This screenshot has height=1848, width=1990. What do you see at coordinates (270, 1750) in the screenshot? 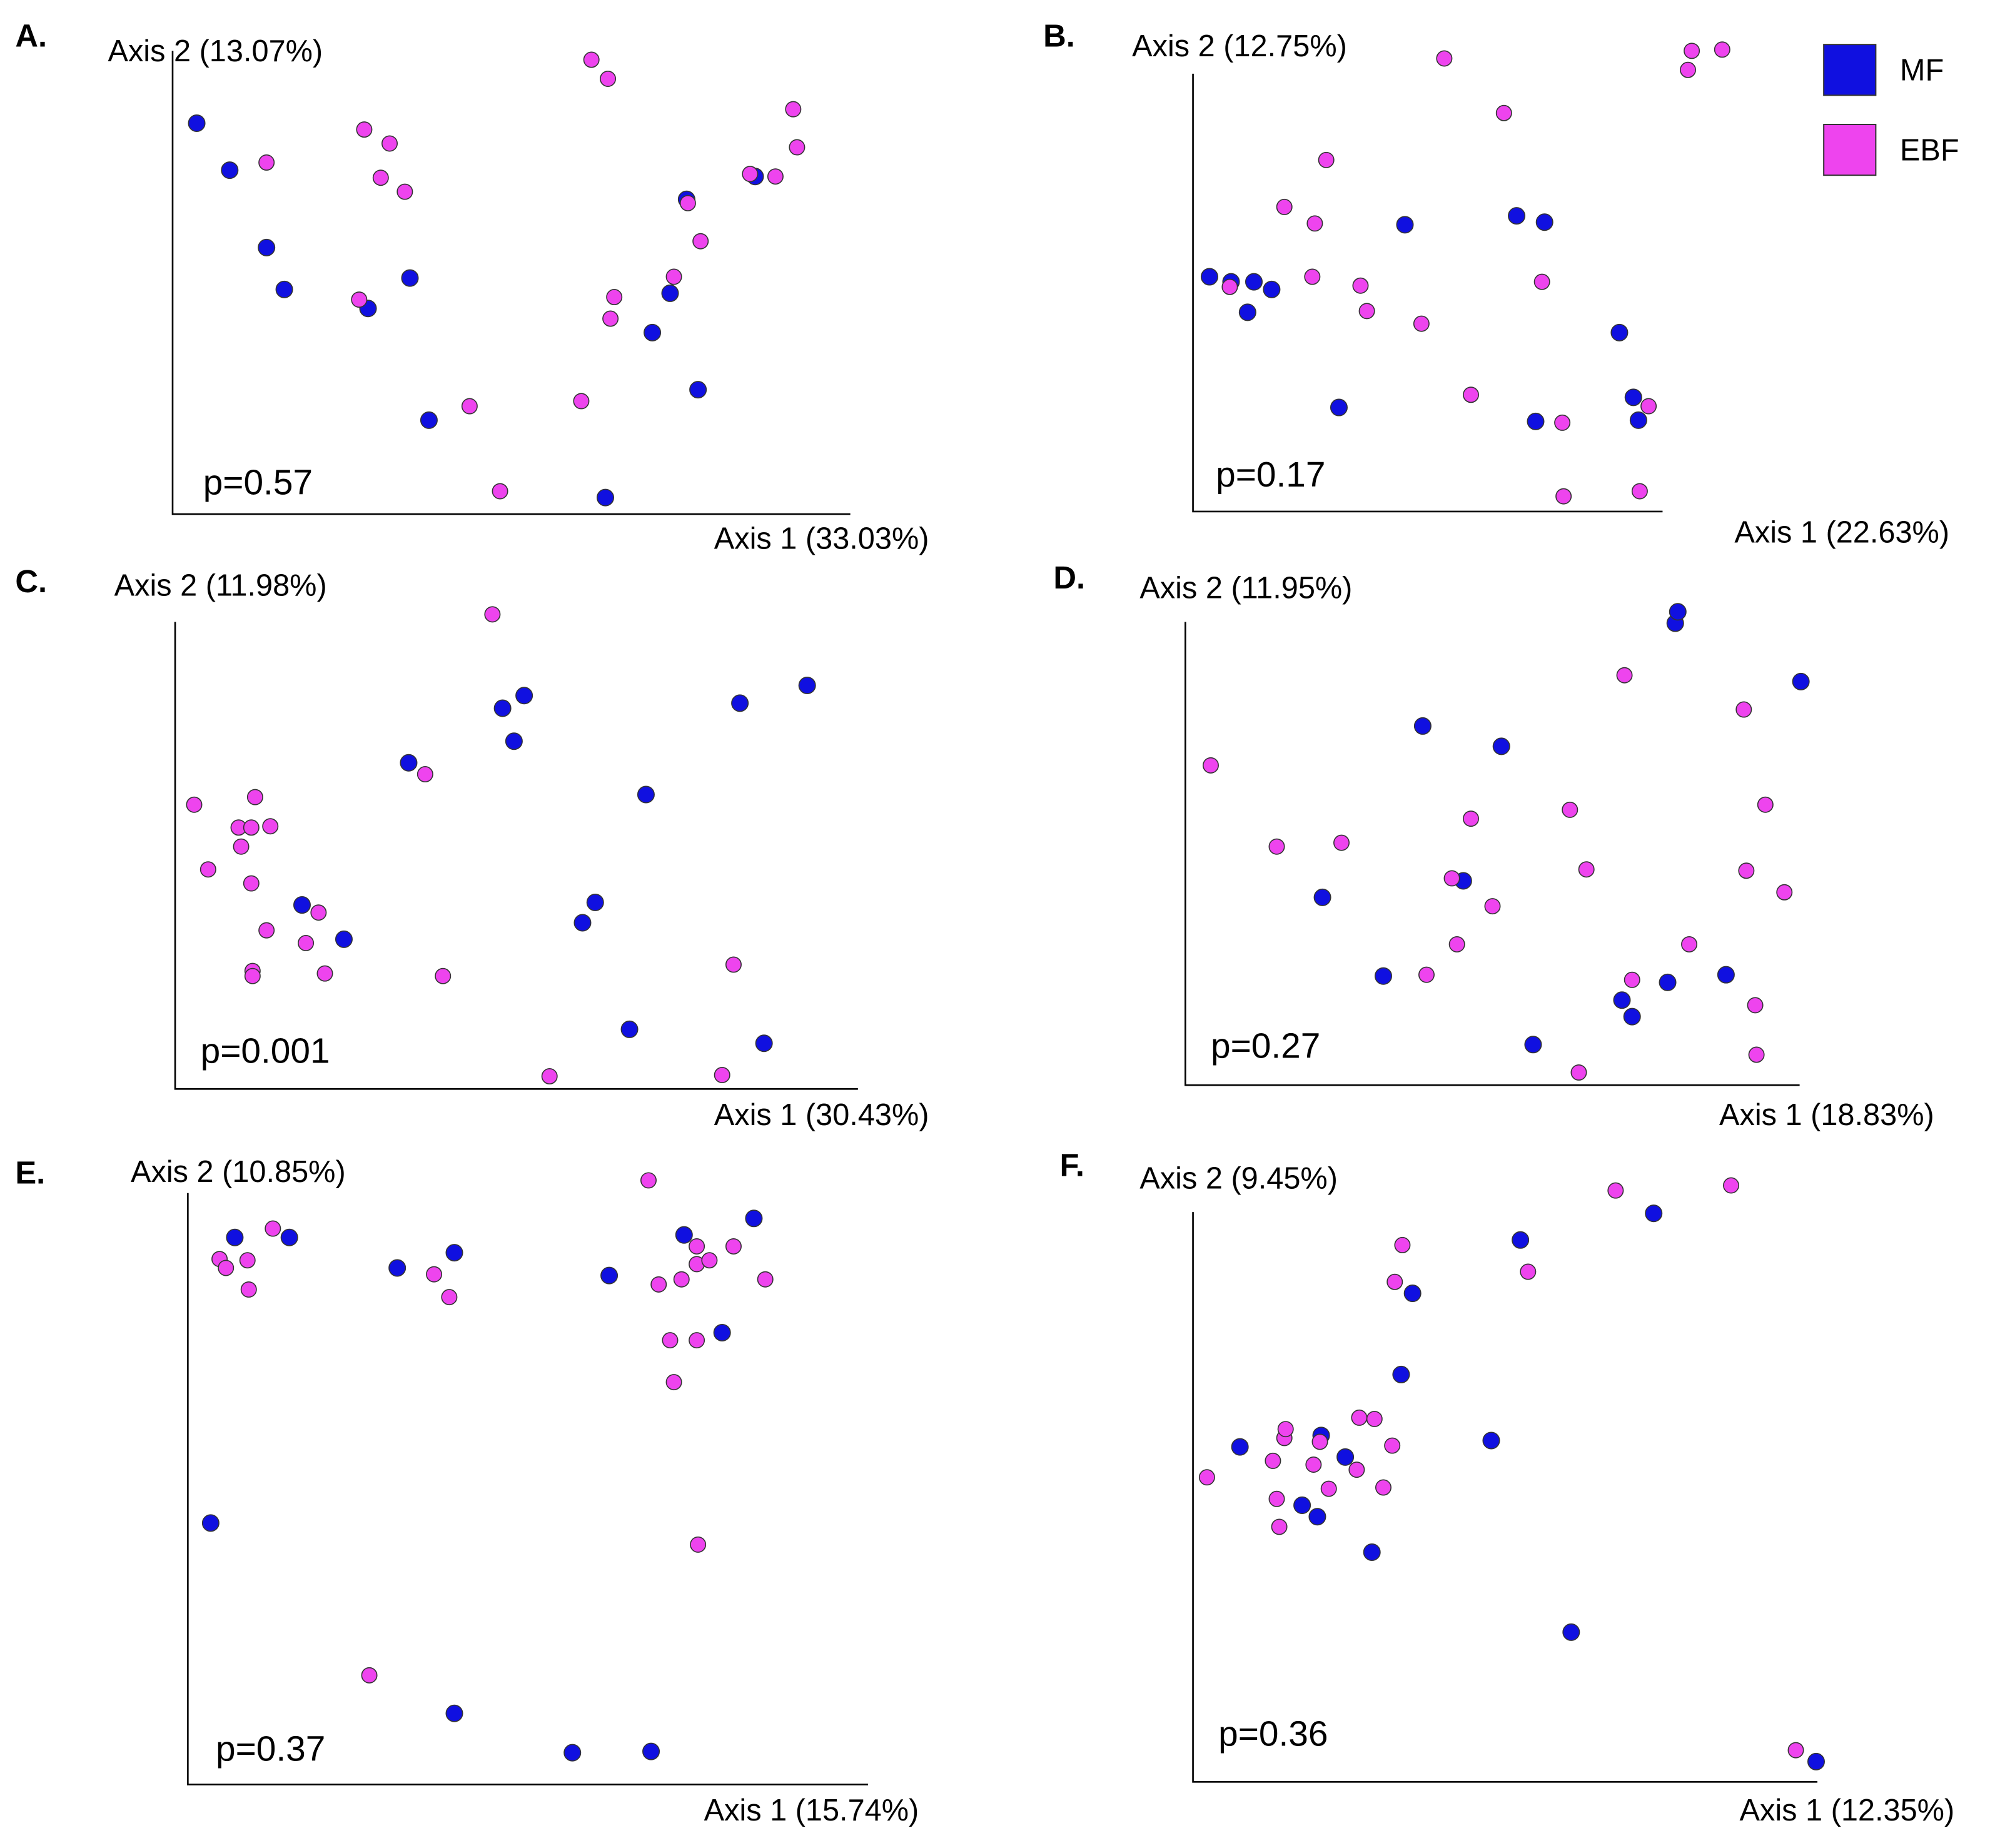
I see `p-value: p=0.37` at bounding box center [270, 1750].